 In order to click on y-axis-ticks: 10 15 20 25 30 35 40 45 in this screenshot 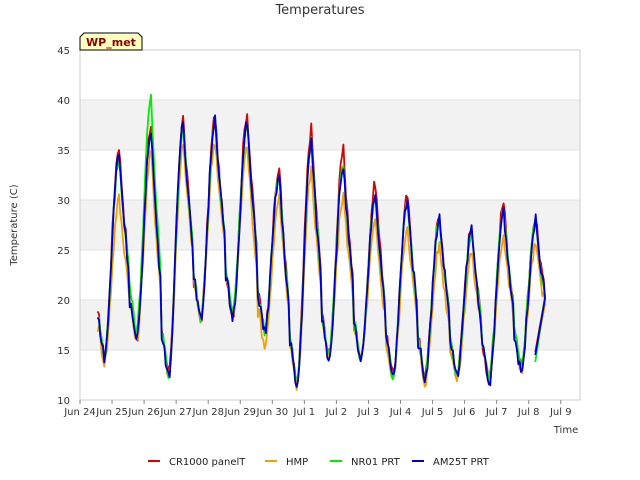, I will do `click(63, 226)`.